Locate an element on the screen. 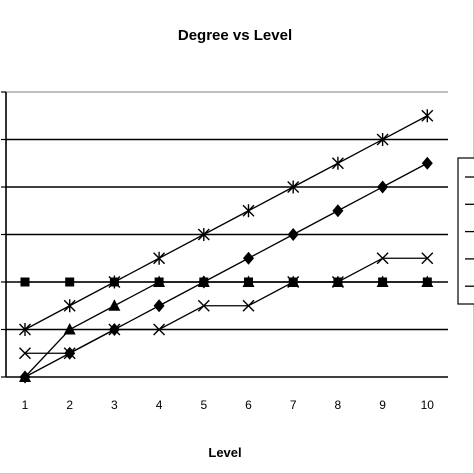 The image size is (474, 474). x-axis-label: Level is located at coordinates (224, 452).